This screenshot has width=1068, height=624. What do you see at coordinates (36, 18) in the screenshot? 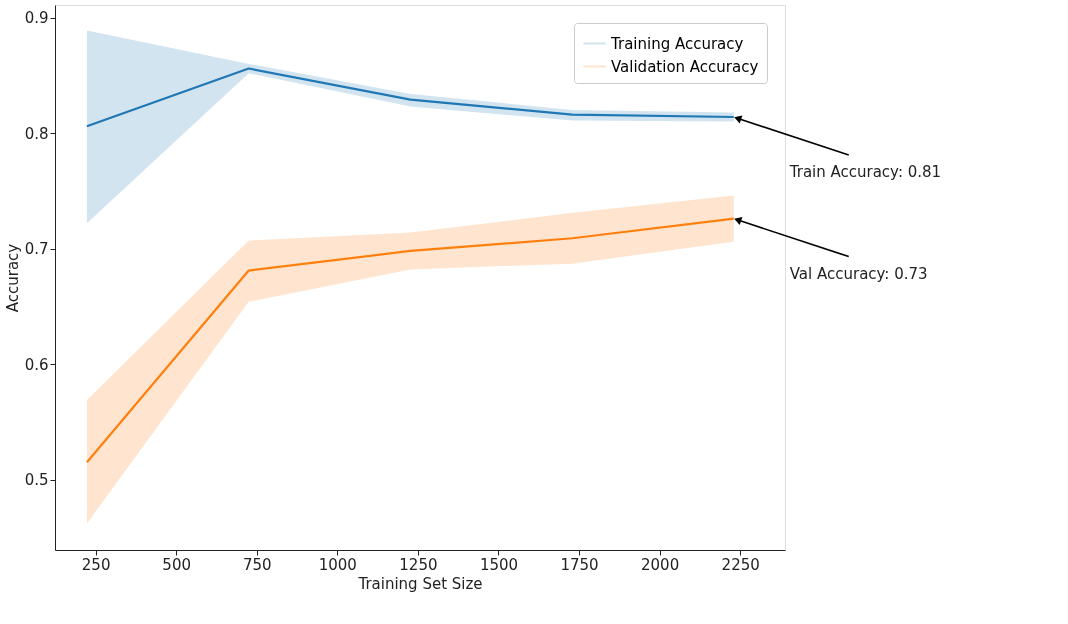
I see `y-tick-label: 0.9` at bounding box center [36, 18].